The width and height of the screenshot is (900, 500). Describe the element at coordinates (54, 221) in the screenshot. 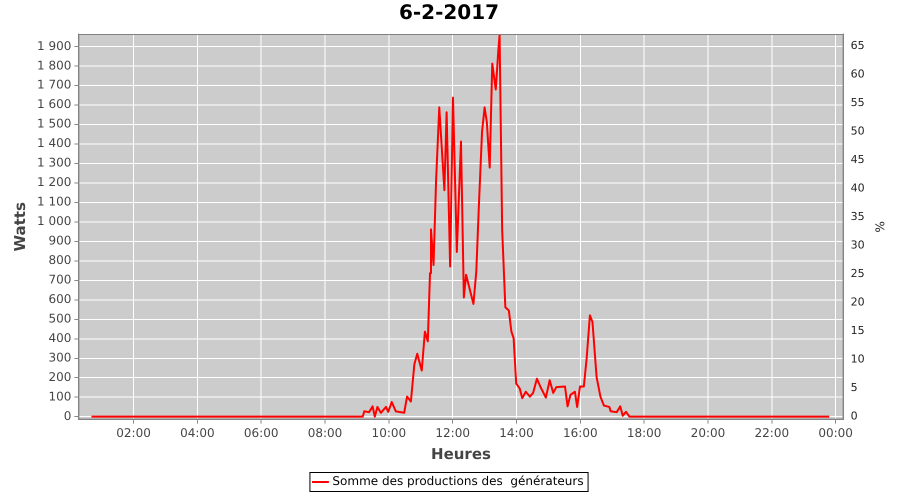

I see `y-tick-label: 1 000` at that location.